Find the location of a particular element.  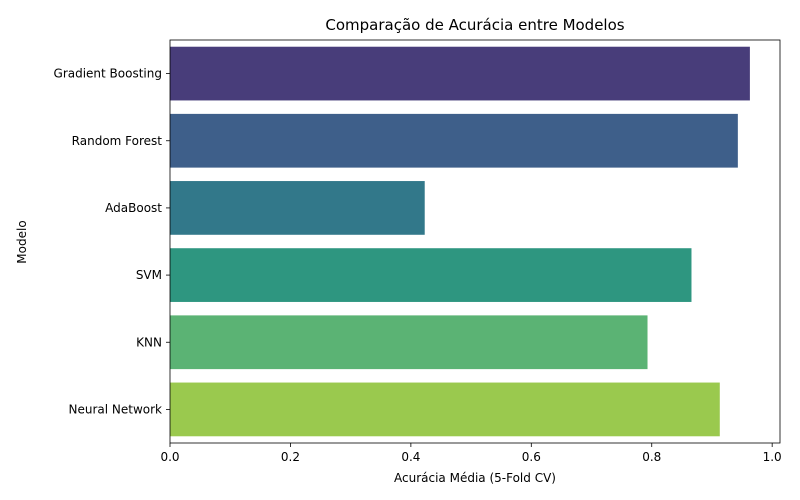

x-tick-label: 0.4 is located at coordinates (410, 457).